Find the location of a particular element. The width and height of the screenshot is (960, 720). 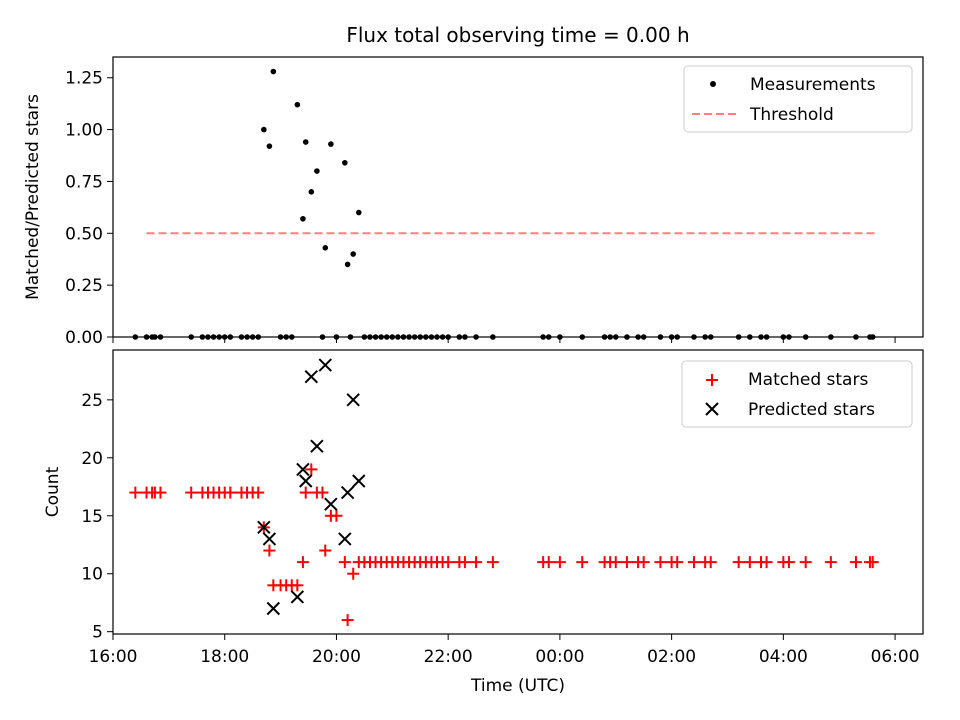

top-y-tick-label: 0.75 is located at coordinates (84, 182).